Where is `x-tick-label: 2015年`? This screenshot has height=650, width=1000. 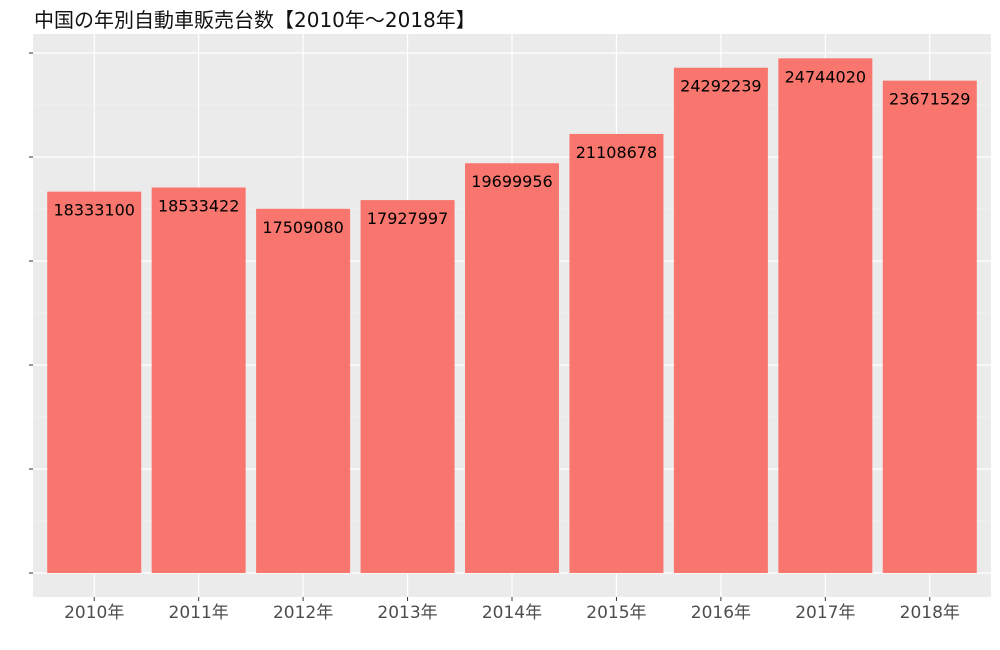
x-tick-label: 2015年 is located at coordinates (616, 613).